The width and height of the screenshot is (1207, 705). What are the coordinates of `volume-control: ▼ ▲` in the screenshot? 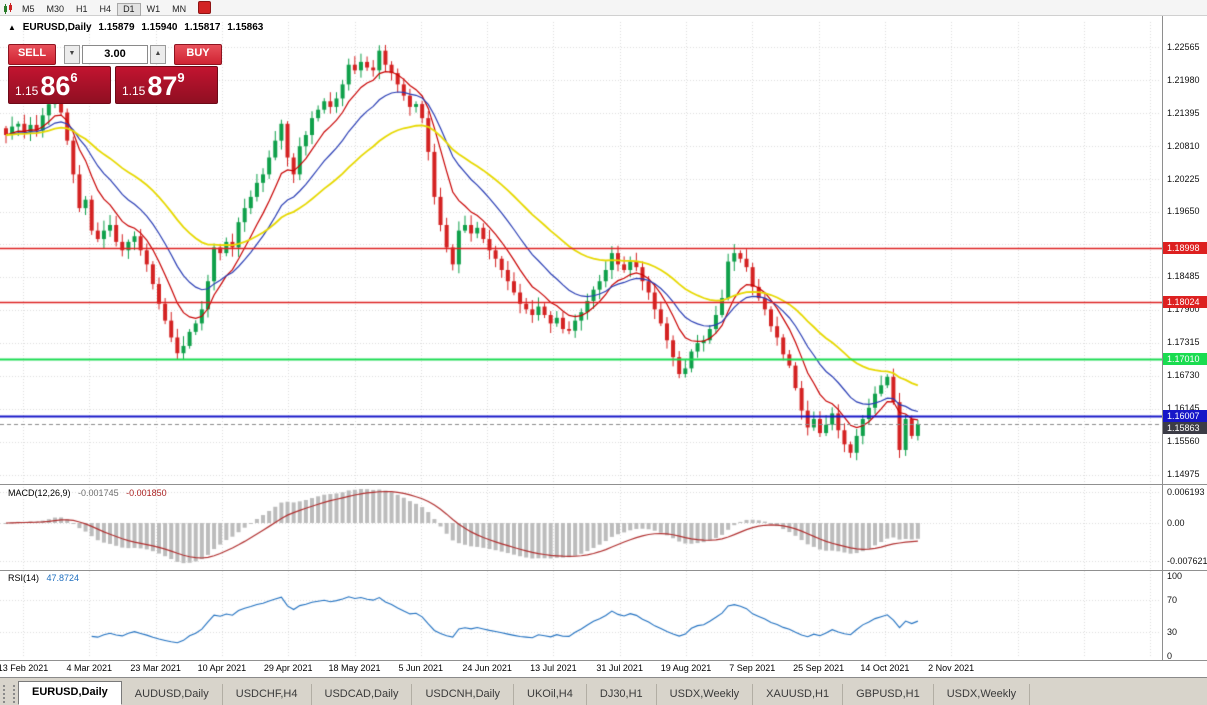 It's located at (115, 54).